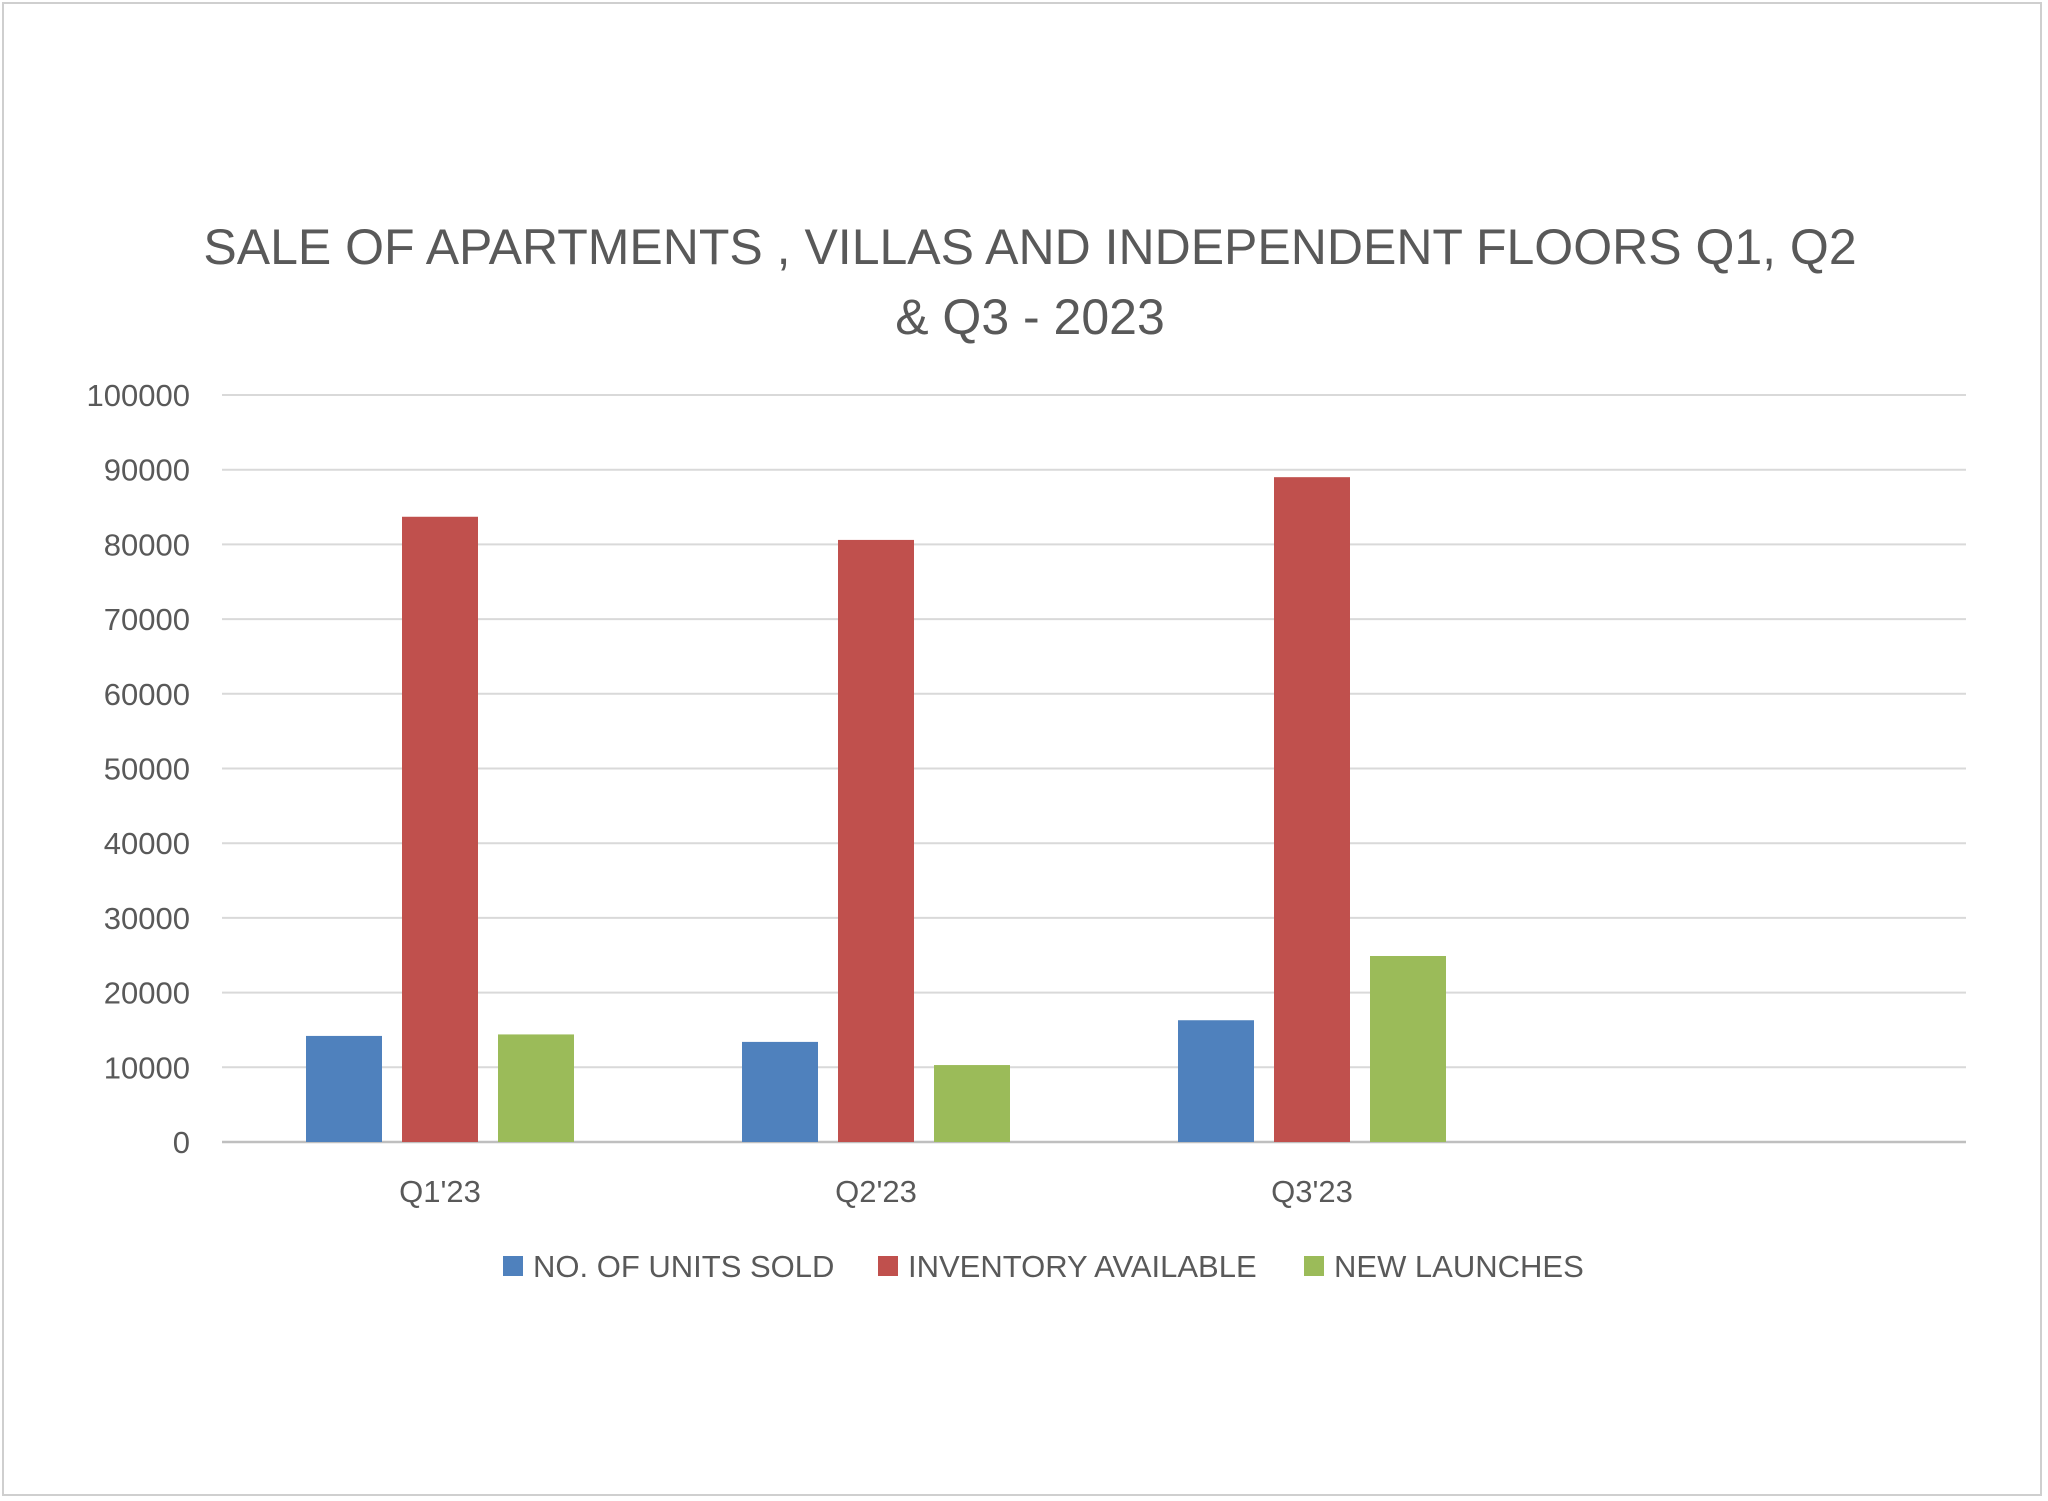 This screenshot has width=2048, height=1501. What do you see at coordinates (138, 395) in the screenshot?
I see `y-tick-label: 100000` at bounding box center [138, 395].